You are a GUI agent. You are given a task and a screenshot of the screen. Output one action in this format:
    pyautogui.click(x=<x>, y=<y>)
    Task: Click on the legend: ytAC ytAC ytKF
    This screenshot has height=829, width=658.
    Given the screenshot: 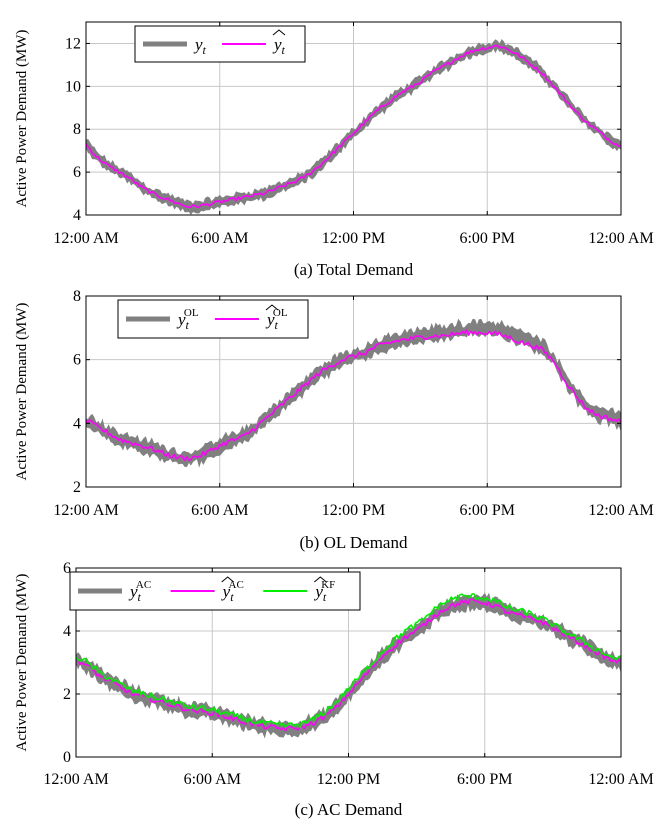 What is the action you would take?
    pyautogui.click(x=215, y=591)
    